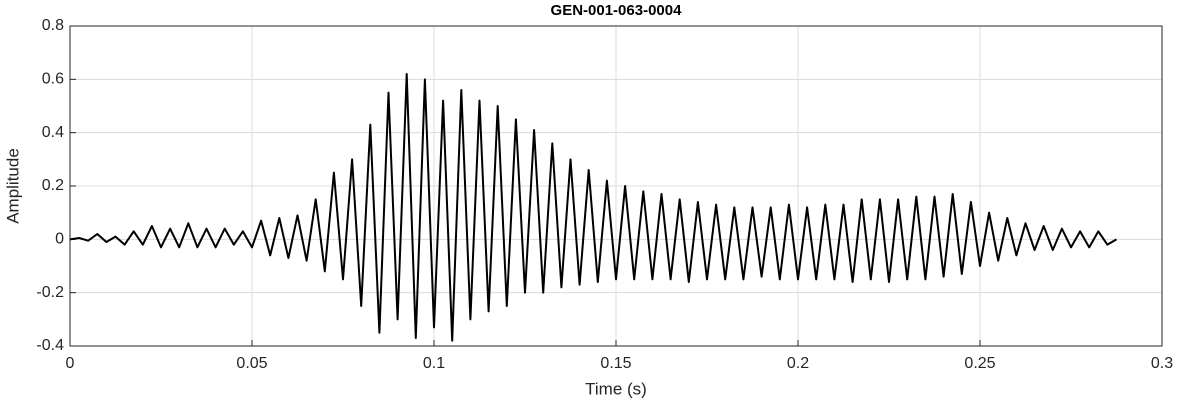  I want to click on x-tick-label: 0.2, so click(798, 363).